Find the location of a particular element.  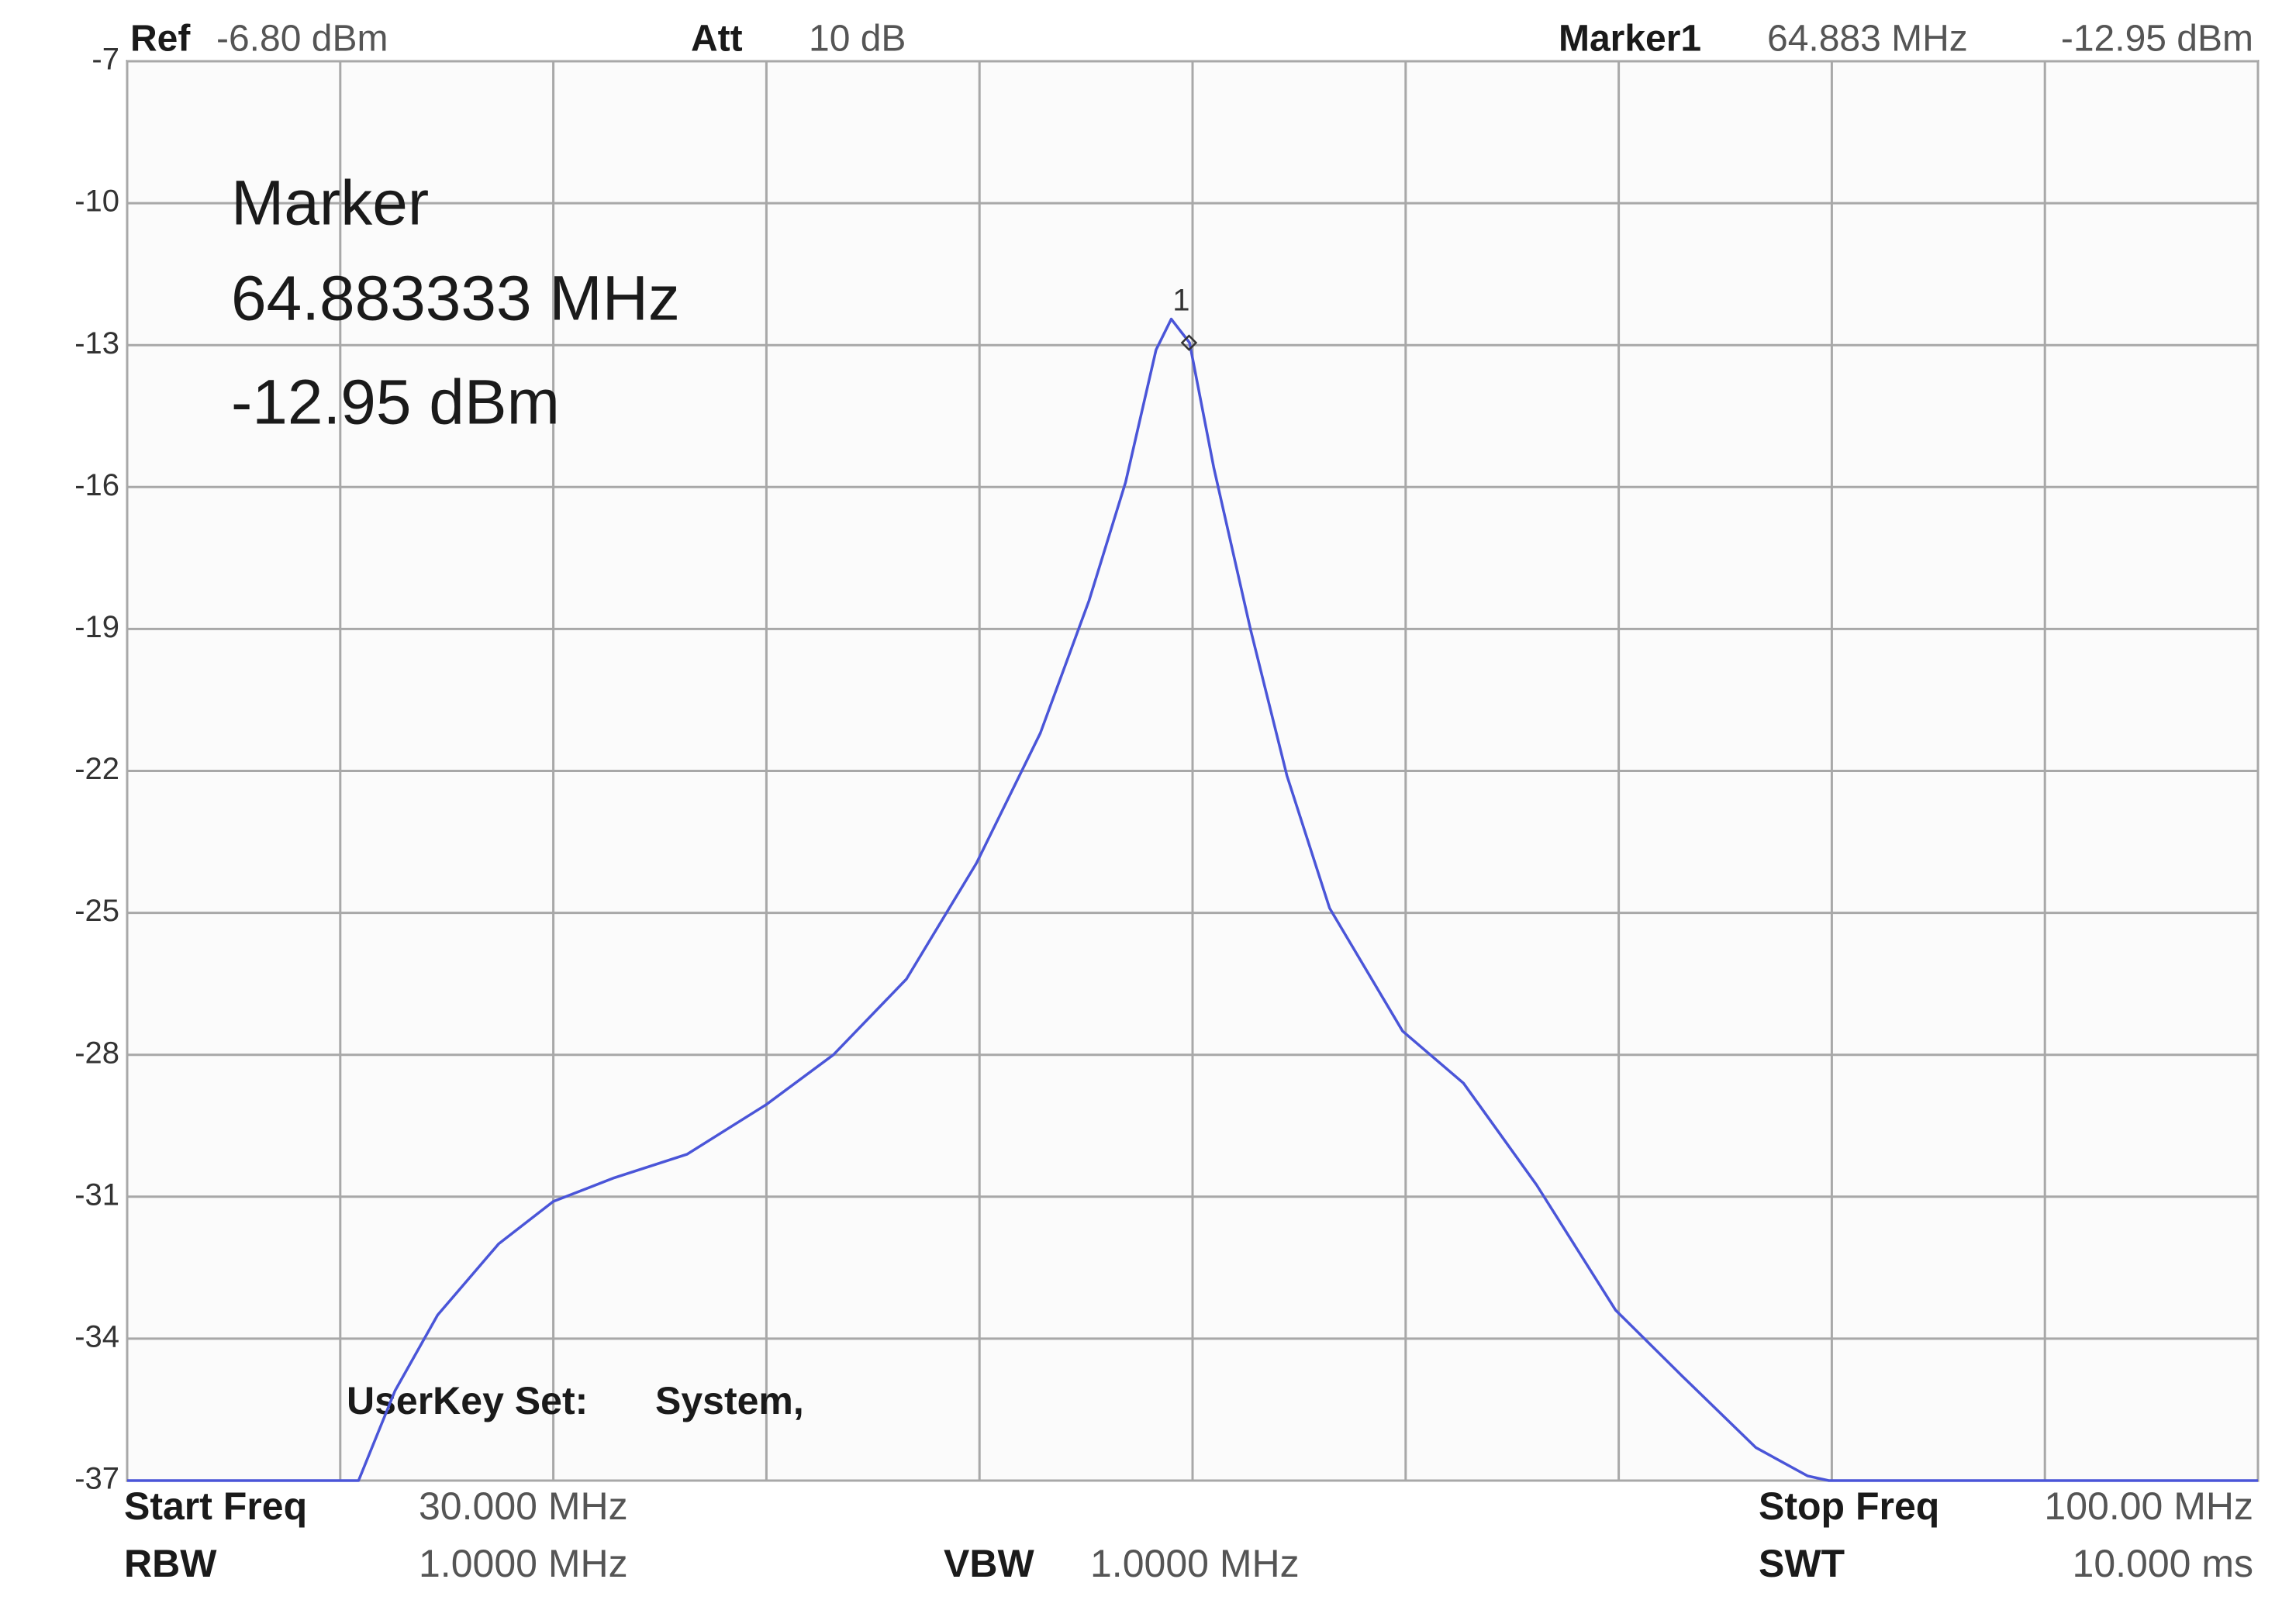

readout-frequency: 64.883333 MHz is located at coordinates (455, 299).